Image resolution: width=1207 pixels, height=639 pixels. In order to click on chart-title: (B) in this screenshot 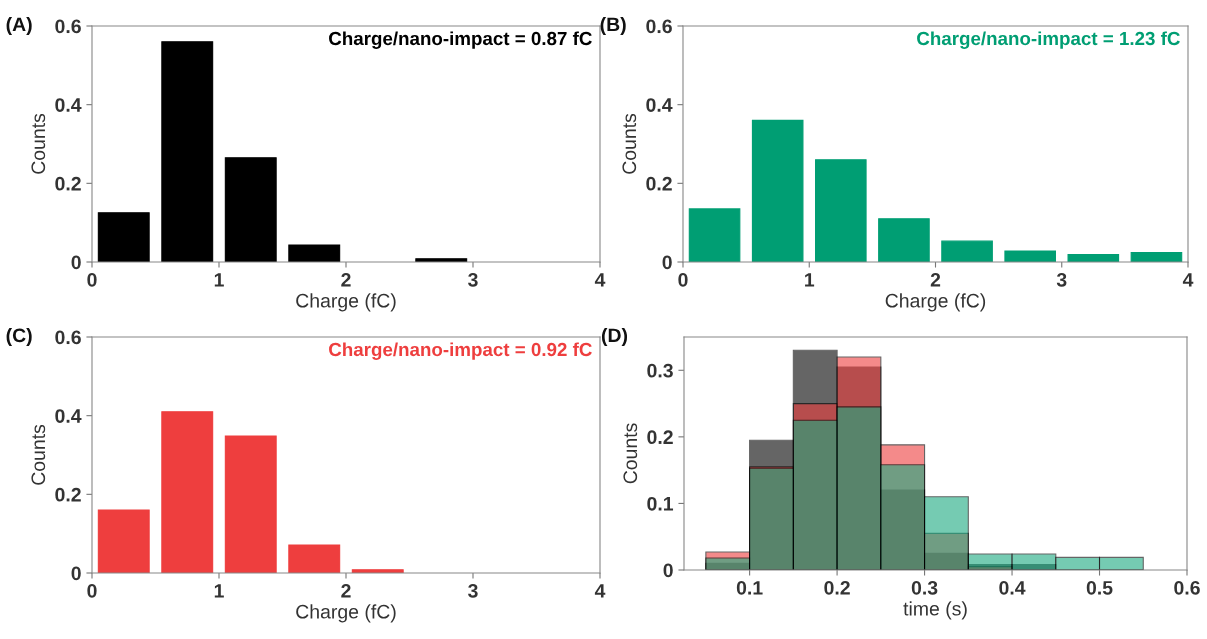, I will do `click(613, 26)`.